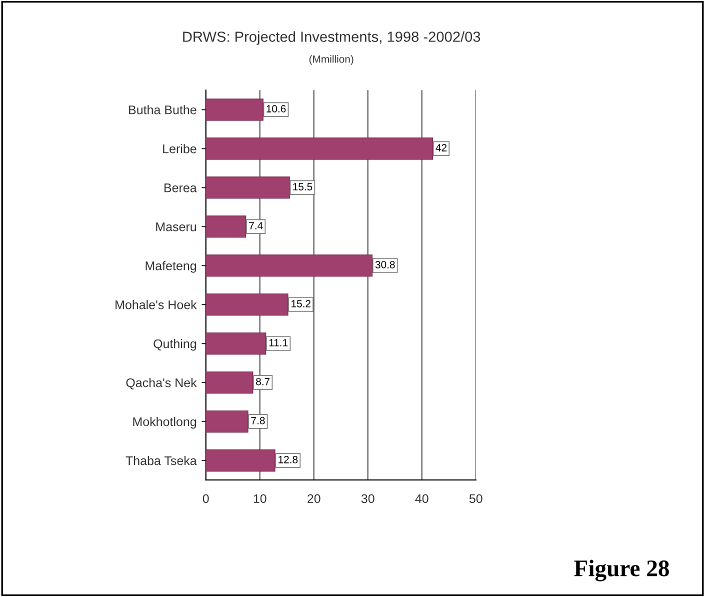 This screenshot has width=705, height=597. Describe the element at coordinates (302, 186) in the screenshot. I see `data-label: 15.5` at that location.